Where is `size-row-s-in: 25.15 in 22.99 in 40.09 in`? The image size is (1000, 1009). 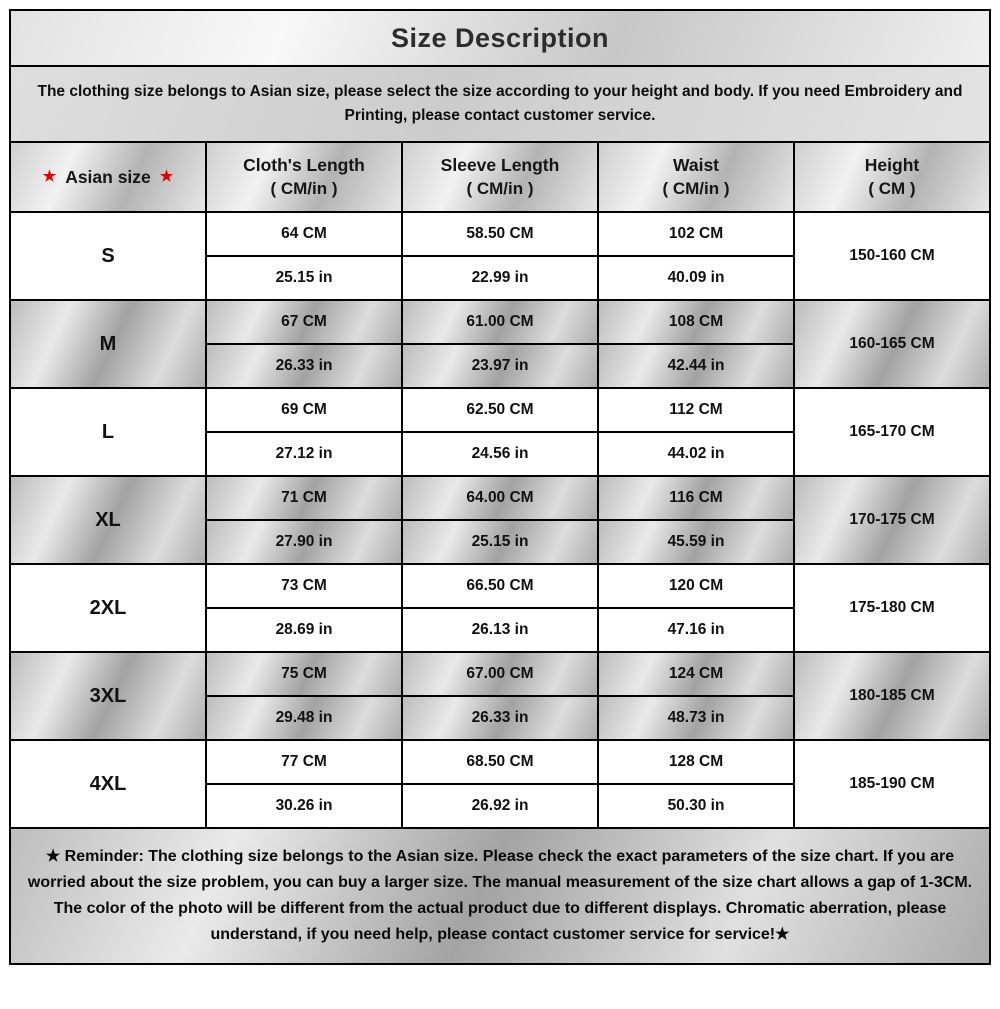 size-row-s-in: 25.15 in 22.99 in 40.09 in is located at coordinates (500, 278).